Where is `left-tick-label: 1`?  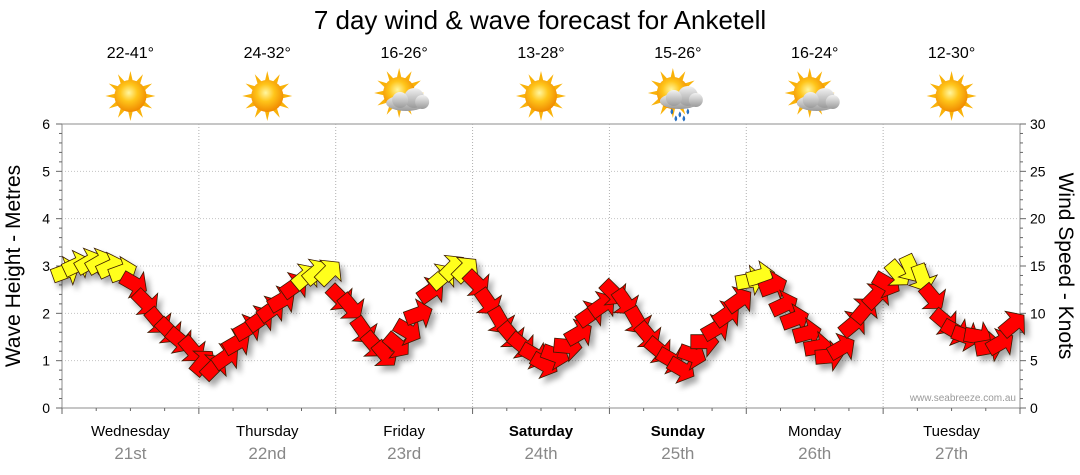 left-tick-label: 1 is located at coordinates (46, 361).